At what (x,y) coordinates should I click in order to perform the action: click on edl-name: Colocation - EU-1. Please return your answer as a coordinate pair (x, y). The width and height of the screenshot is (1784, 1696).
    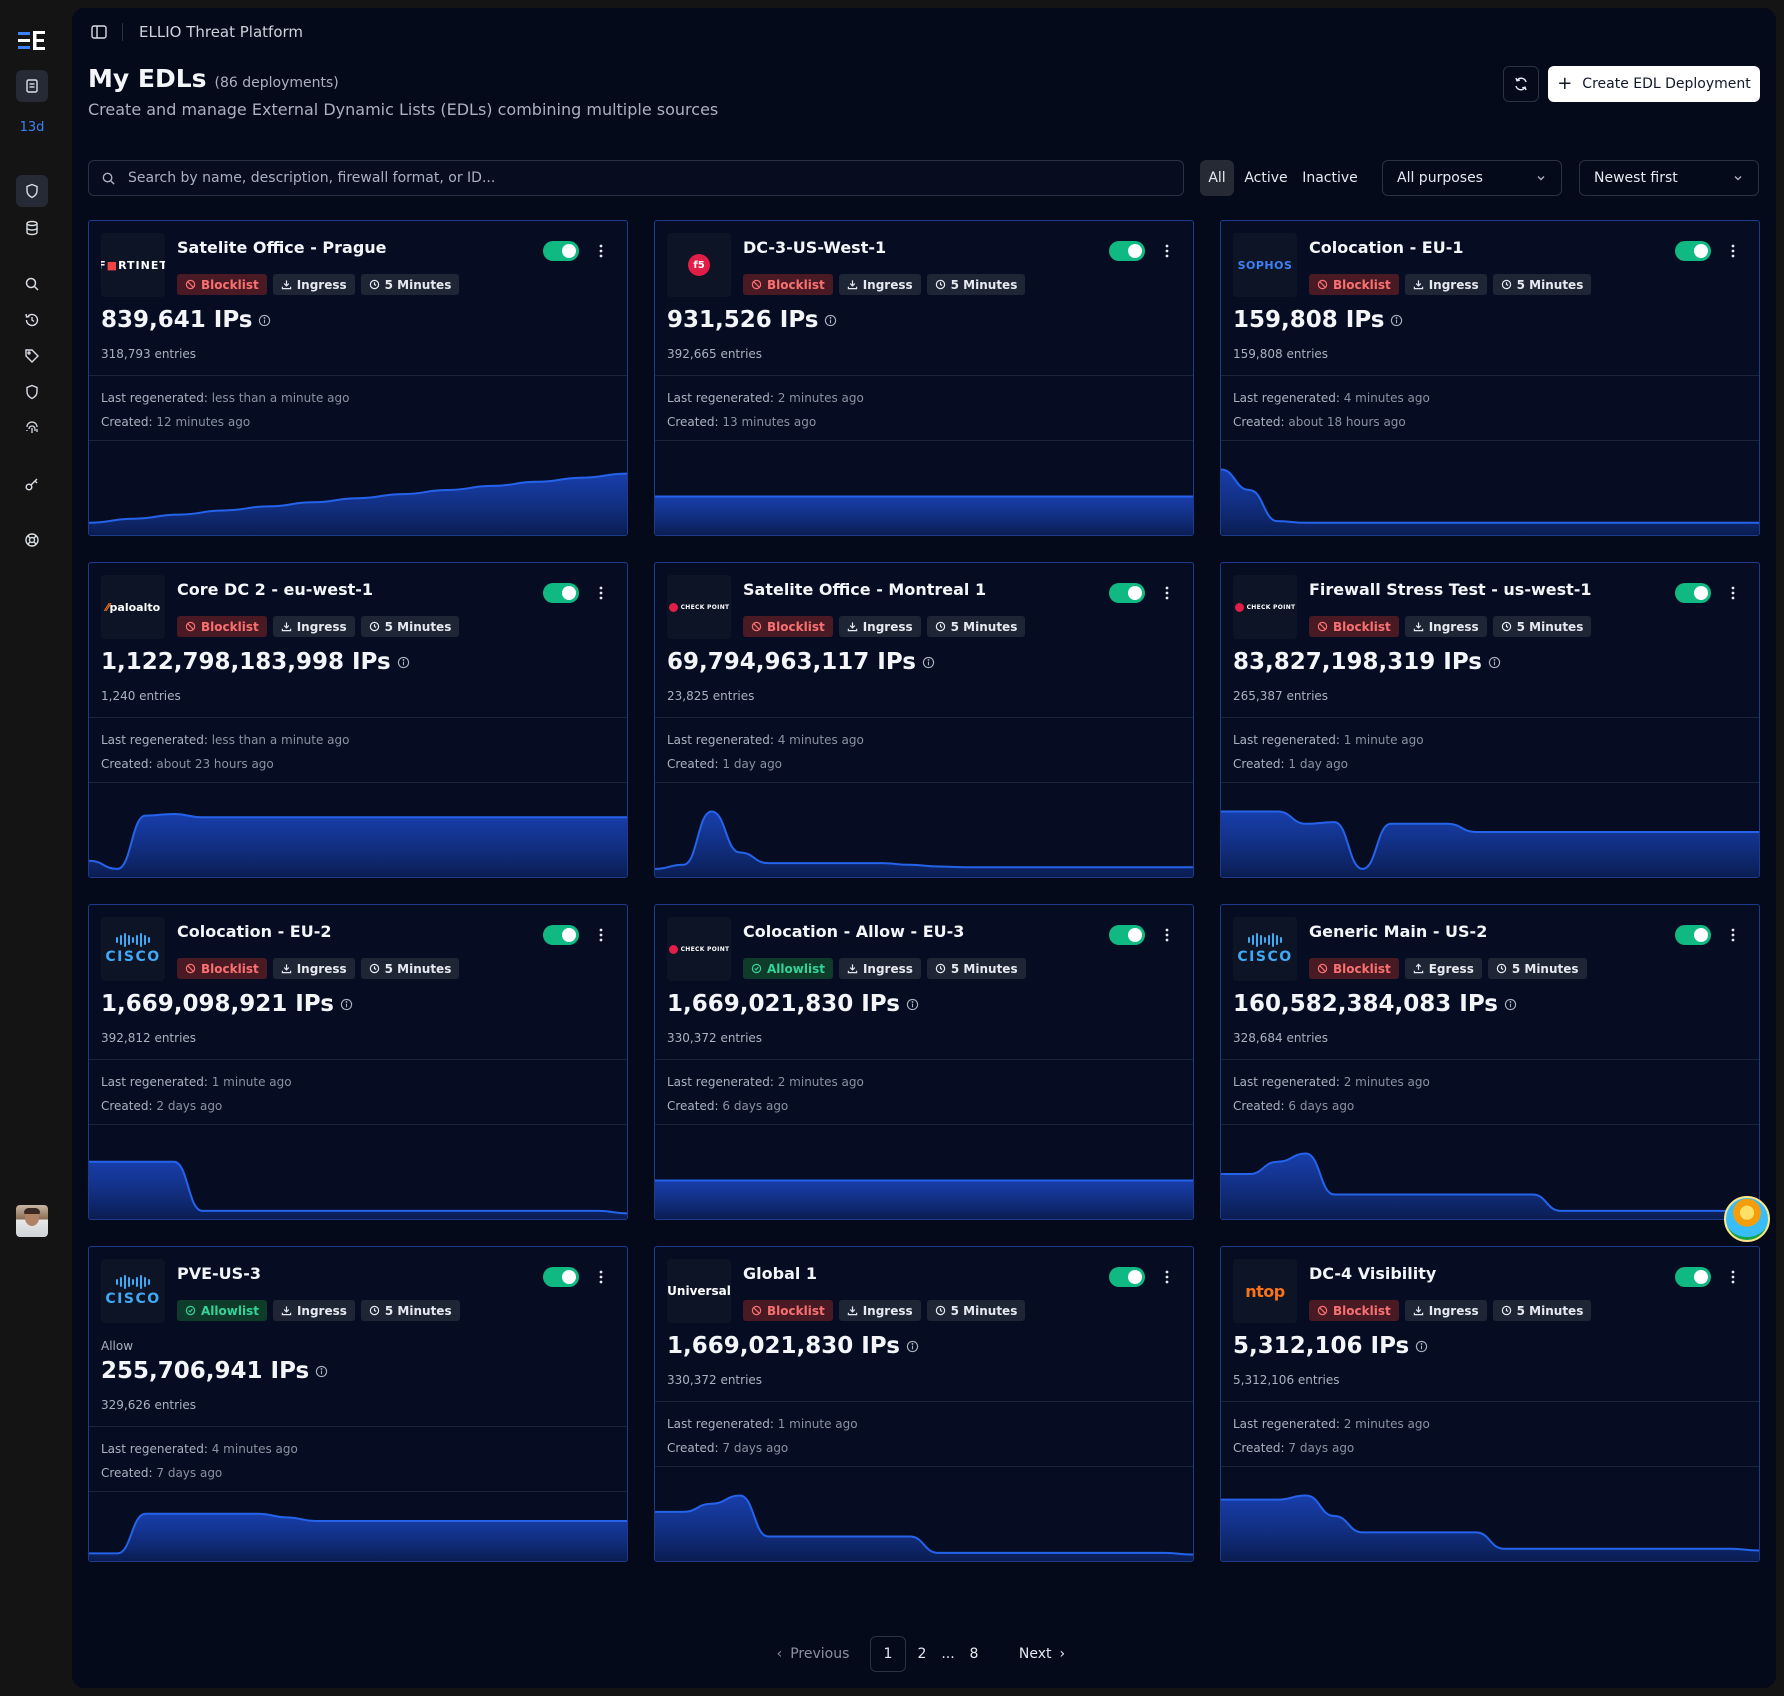
    Looking at the image, I should click on (1386, 247).